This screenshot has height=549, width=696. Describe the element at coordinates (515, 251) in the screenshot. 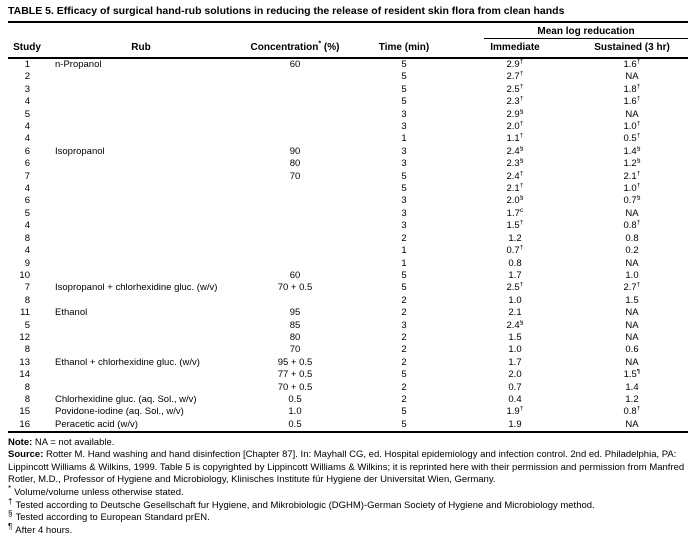

I see `cell-immediate: 0.7†` at that location.